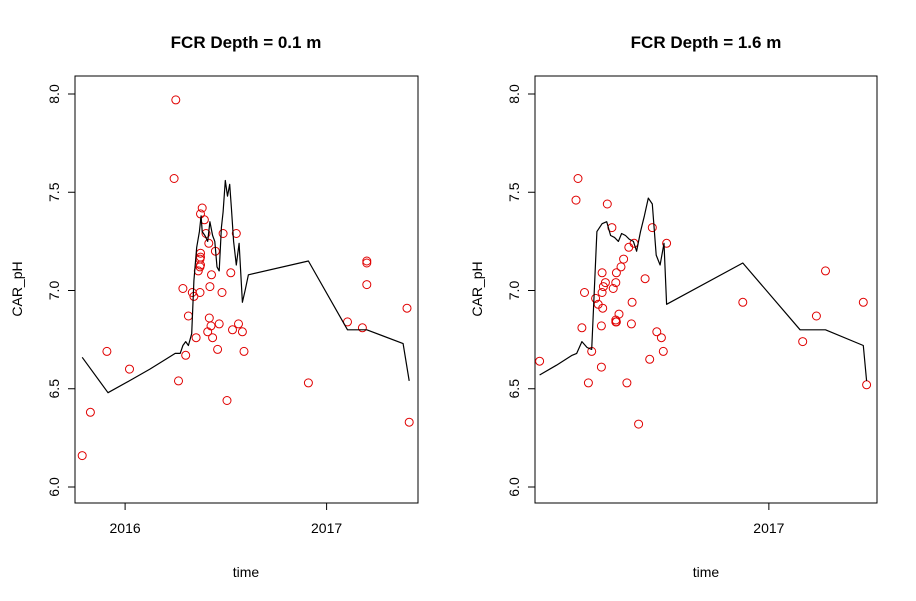 Image resolution: width=916 pixels, height=601 pixels. I want to click on chart-title: FCR Depth = 0.1 m, so click(246, 42).